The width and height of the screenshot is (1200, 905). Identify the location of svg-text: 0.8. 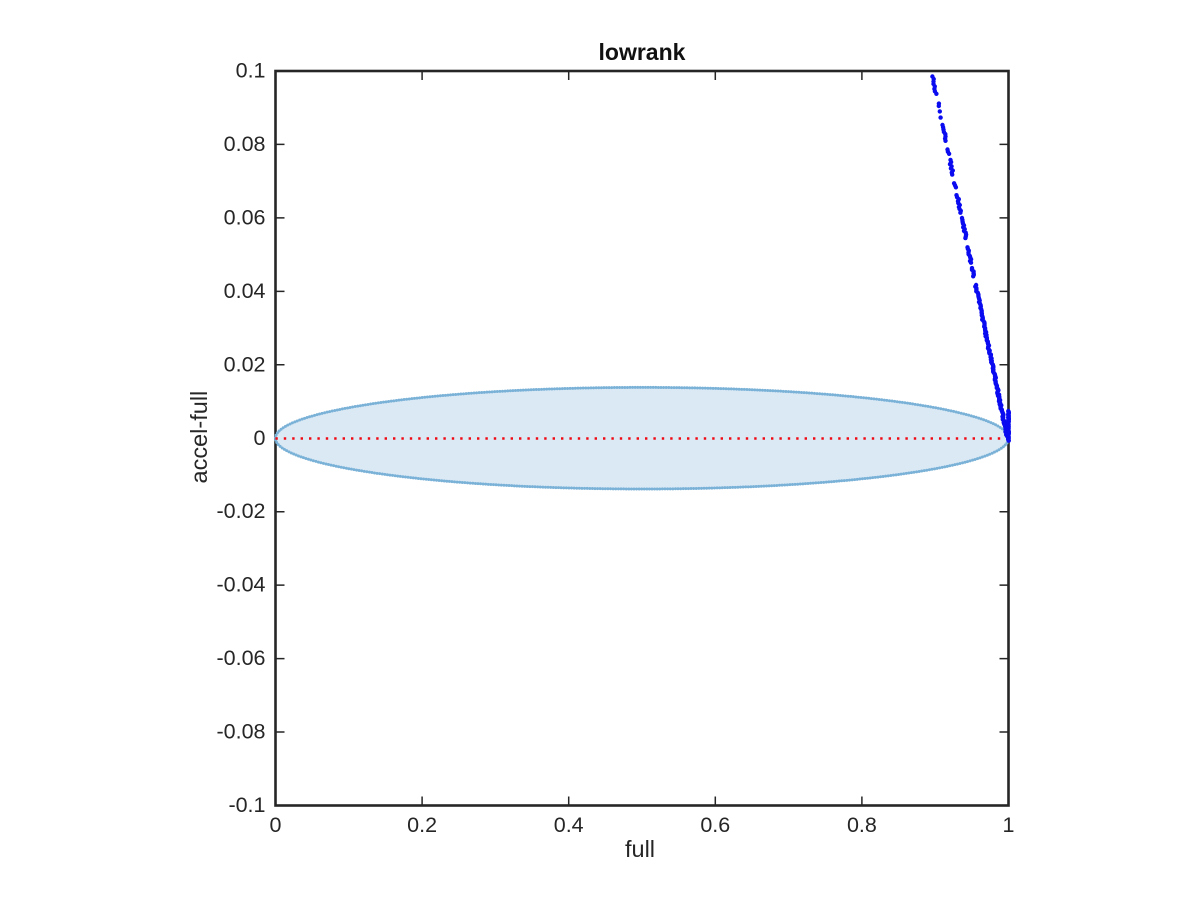
(862, 825).